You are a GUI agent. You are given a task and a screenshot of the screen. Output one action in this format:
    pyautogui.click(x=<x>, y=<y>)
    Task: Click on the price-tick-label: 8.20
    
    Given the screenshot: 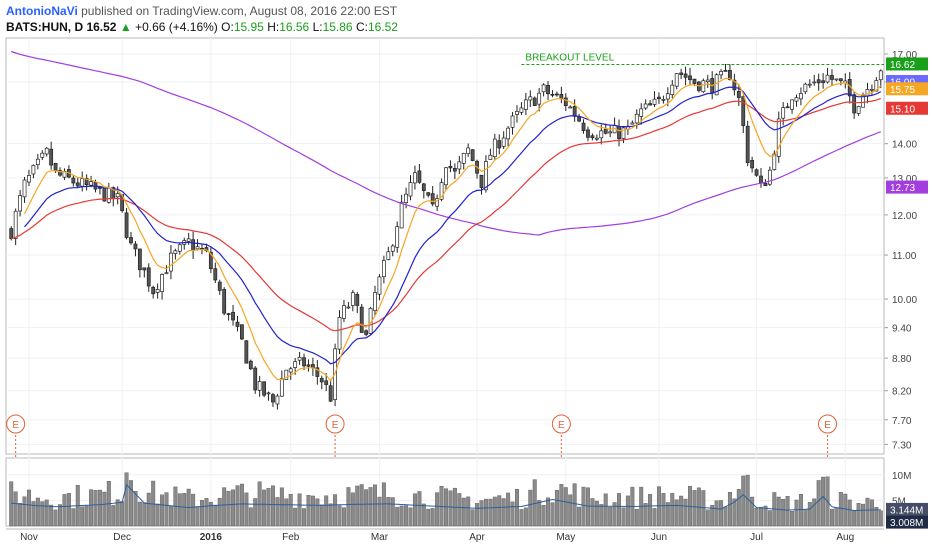 What is the action you would take?
    pyautogui.click(x=902, y=392)
    